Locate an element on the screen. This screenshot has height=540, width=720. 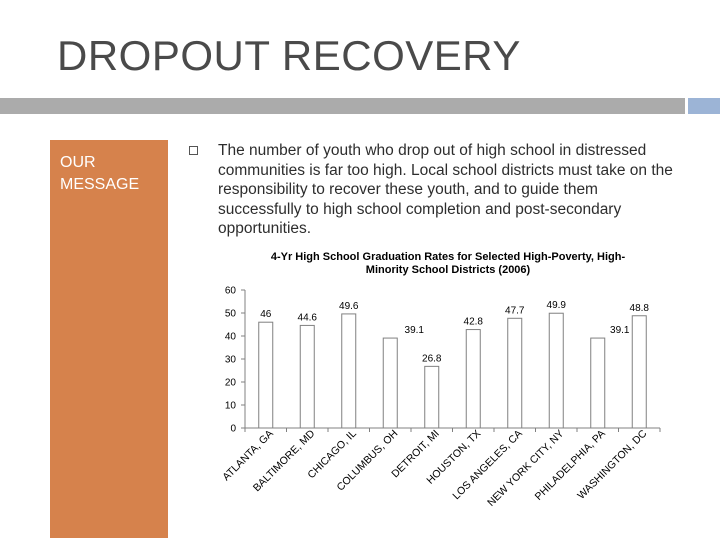
data-label: 49.6 is located at coordinates (349, 306).